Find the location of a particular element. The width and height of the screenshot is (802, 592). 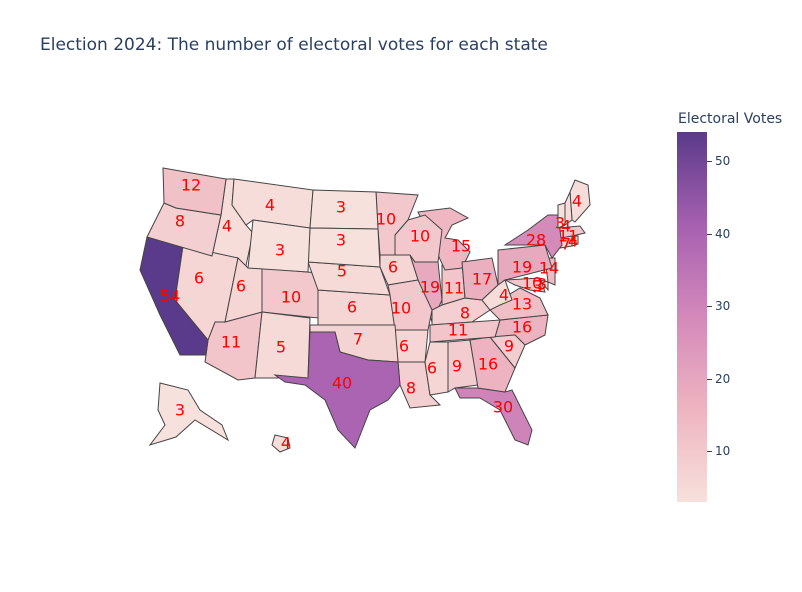

state-label-nh: 4 is located at coordinates (566, 226).